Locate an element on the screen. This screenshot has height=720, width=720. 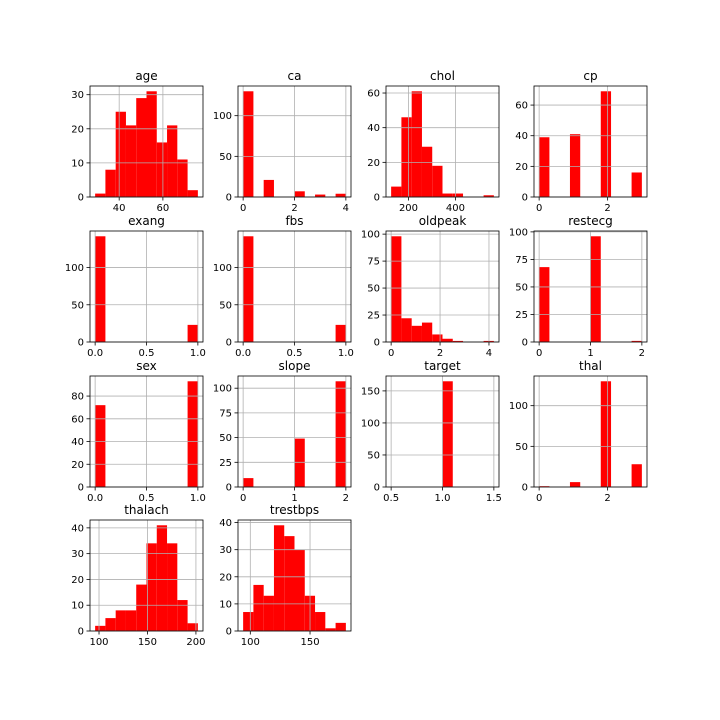
x-tick-label: 4 is located at coordinates (489, 353).